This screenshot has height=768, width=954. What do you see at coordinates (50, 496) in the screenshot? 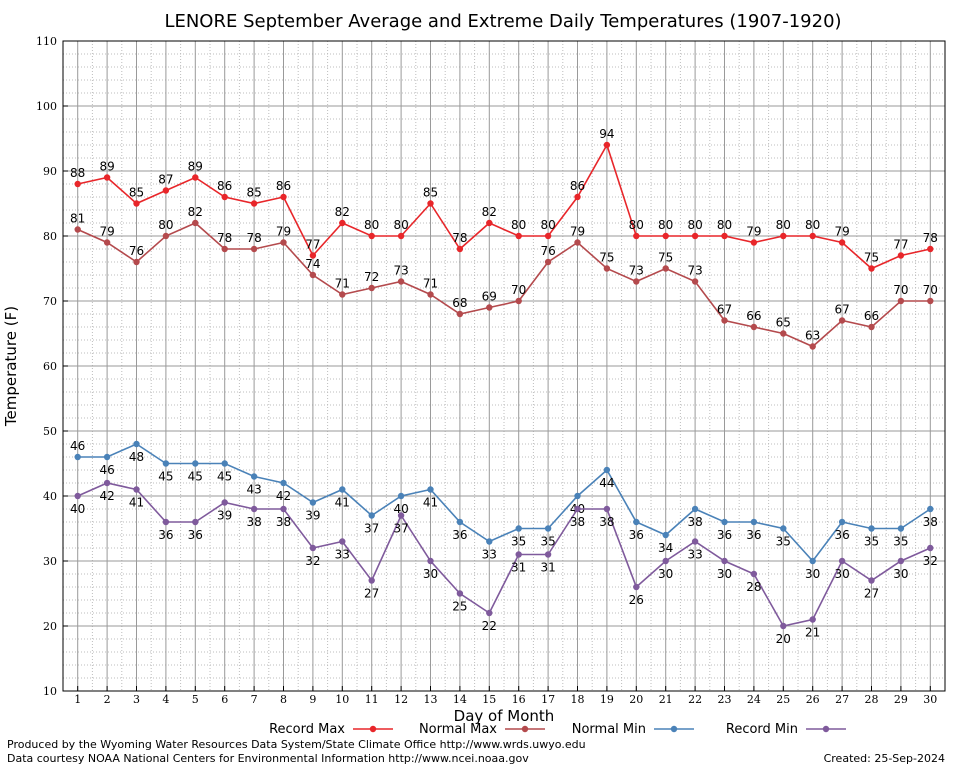
I see `y-tick-label: 40` at bounding box center [50, 496].